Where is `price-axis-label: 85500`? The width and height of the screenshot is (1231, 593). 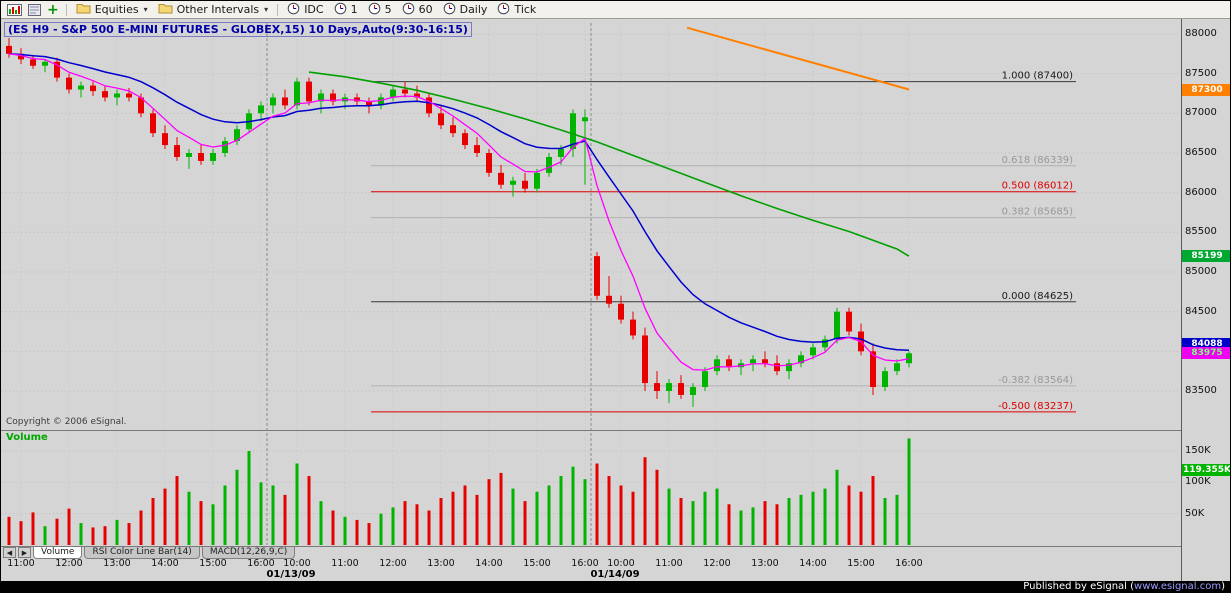
price-axis-label: 85500 is located at coordinates (1201, 232).